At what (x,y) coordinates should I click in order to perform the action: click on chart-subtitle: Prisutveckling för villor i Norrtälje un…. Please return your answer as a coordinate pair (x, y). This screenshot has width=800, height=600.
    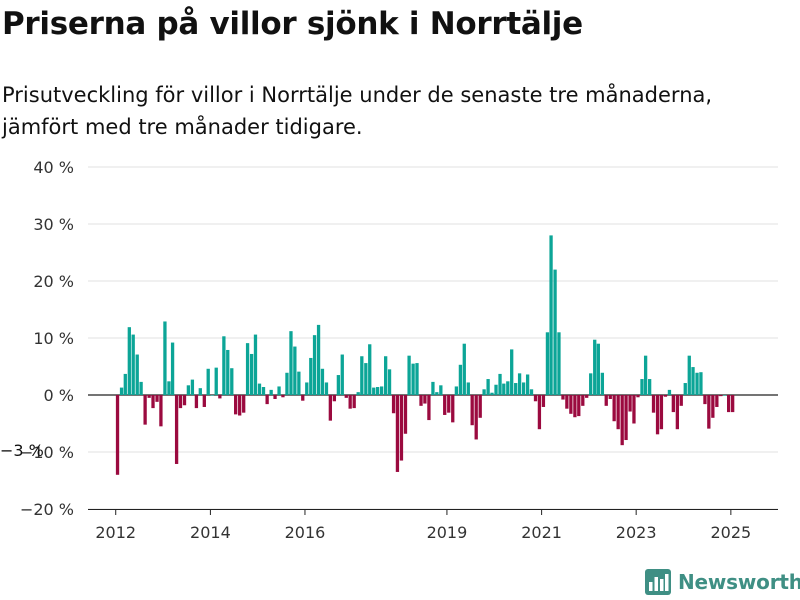
    Looking at the image, I should click on (357, 111).